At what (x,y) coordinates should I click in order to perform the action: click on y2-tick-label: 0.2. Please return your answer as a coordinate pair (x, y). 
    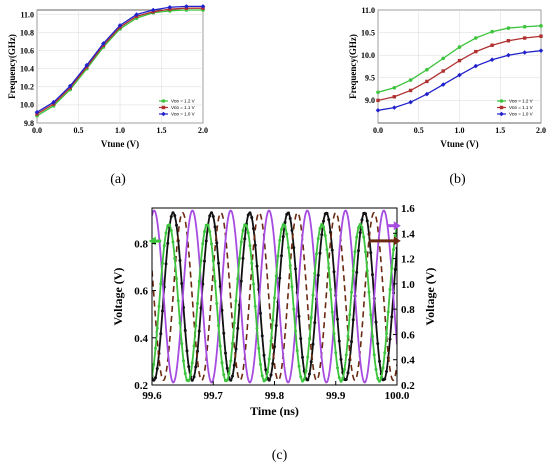
    Looking at the image, I should click on (408, 386).